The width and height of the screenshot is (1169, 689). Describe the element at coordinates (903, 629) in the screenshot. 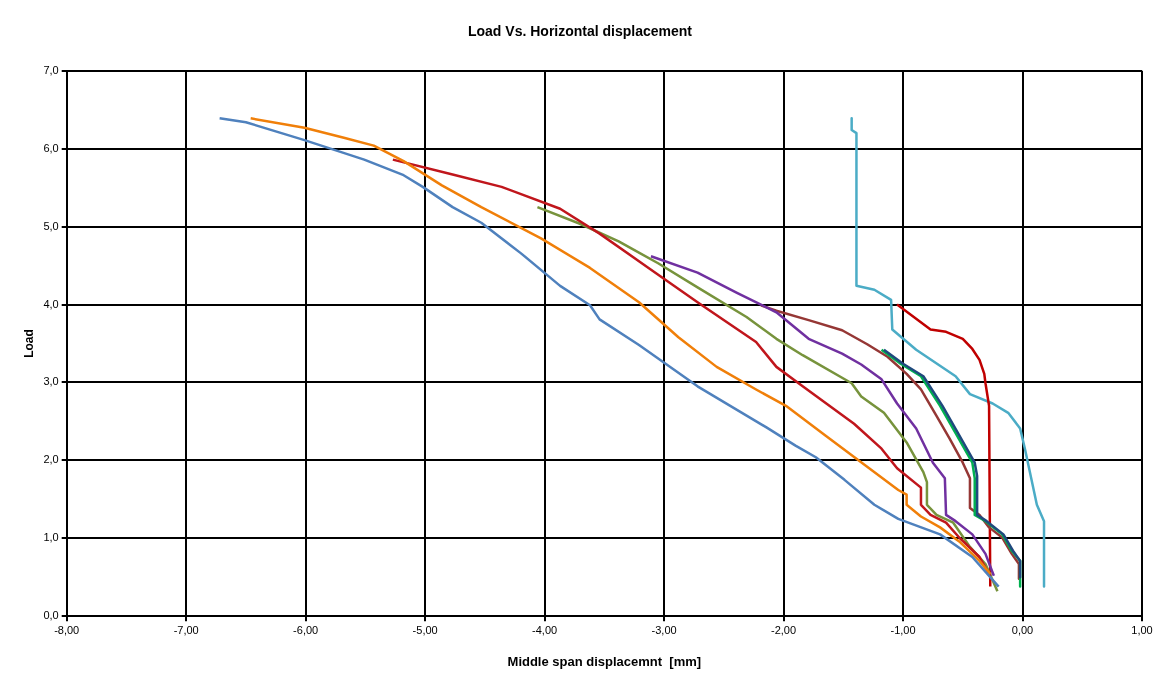

I see `x-tick-label: -1,00` at that location.